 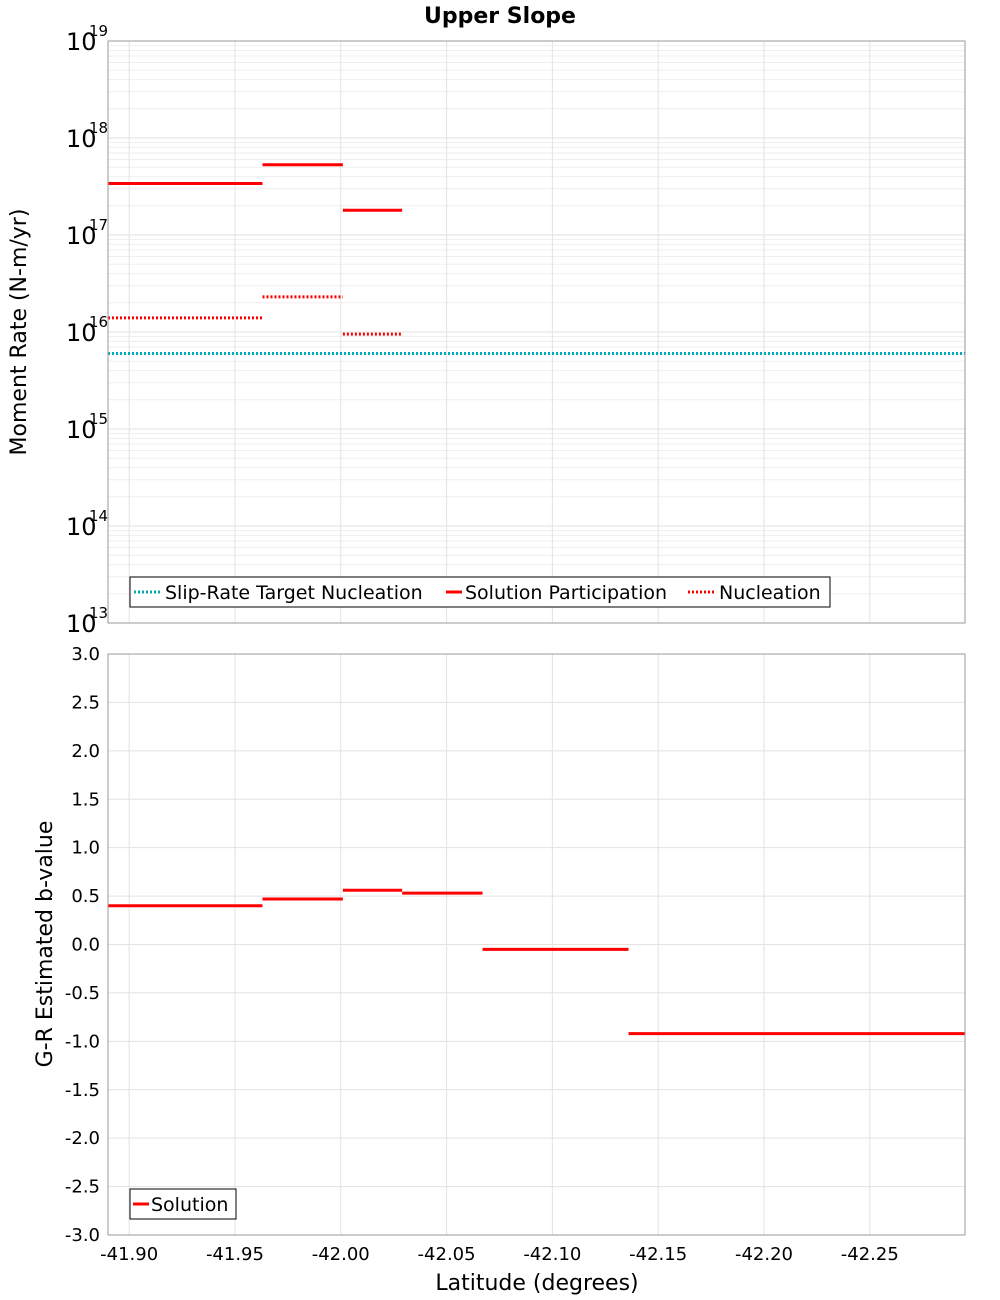 I want to click on y-tick-label-exponent: 19, so click(x=98, y=31).